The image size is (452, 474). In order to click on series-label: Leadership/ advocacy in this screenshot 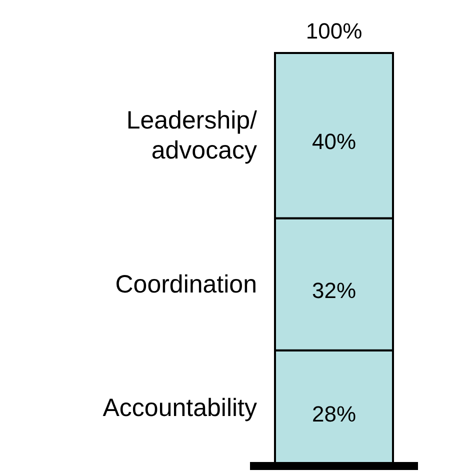, I will do `click(192, 135)`.